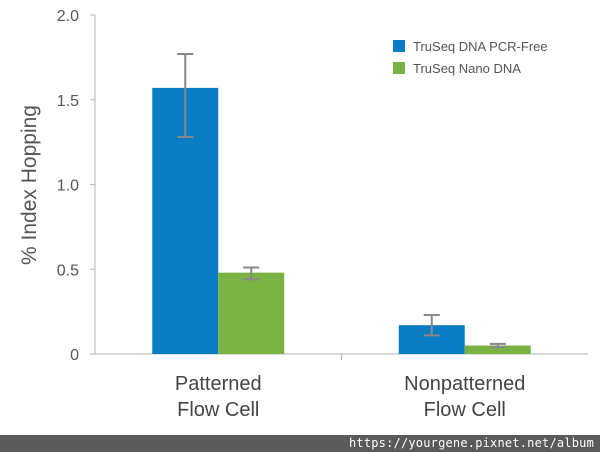  I want to click on legend-label: TruSeq DNA PCR-Free, so click(480, 46).